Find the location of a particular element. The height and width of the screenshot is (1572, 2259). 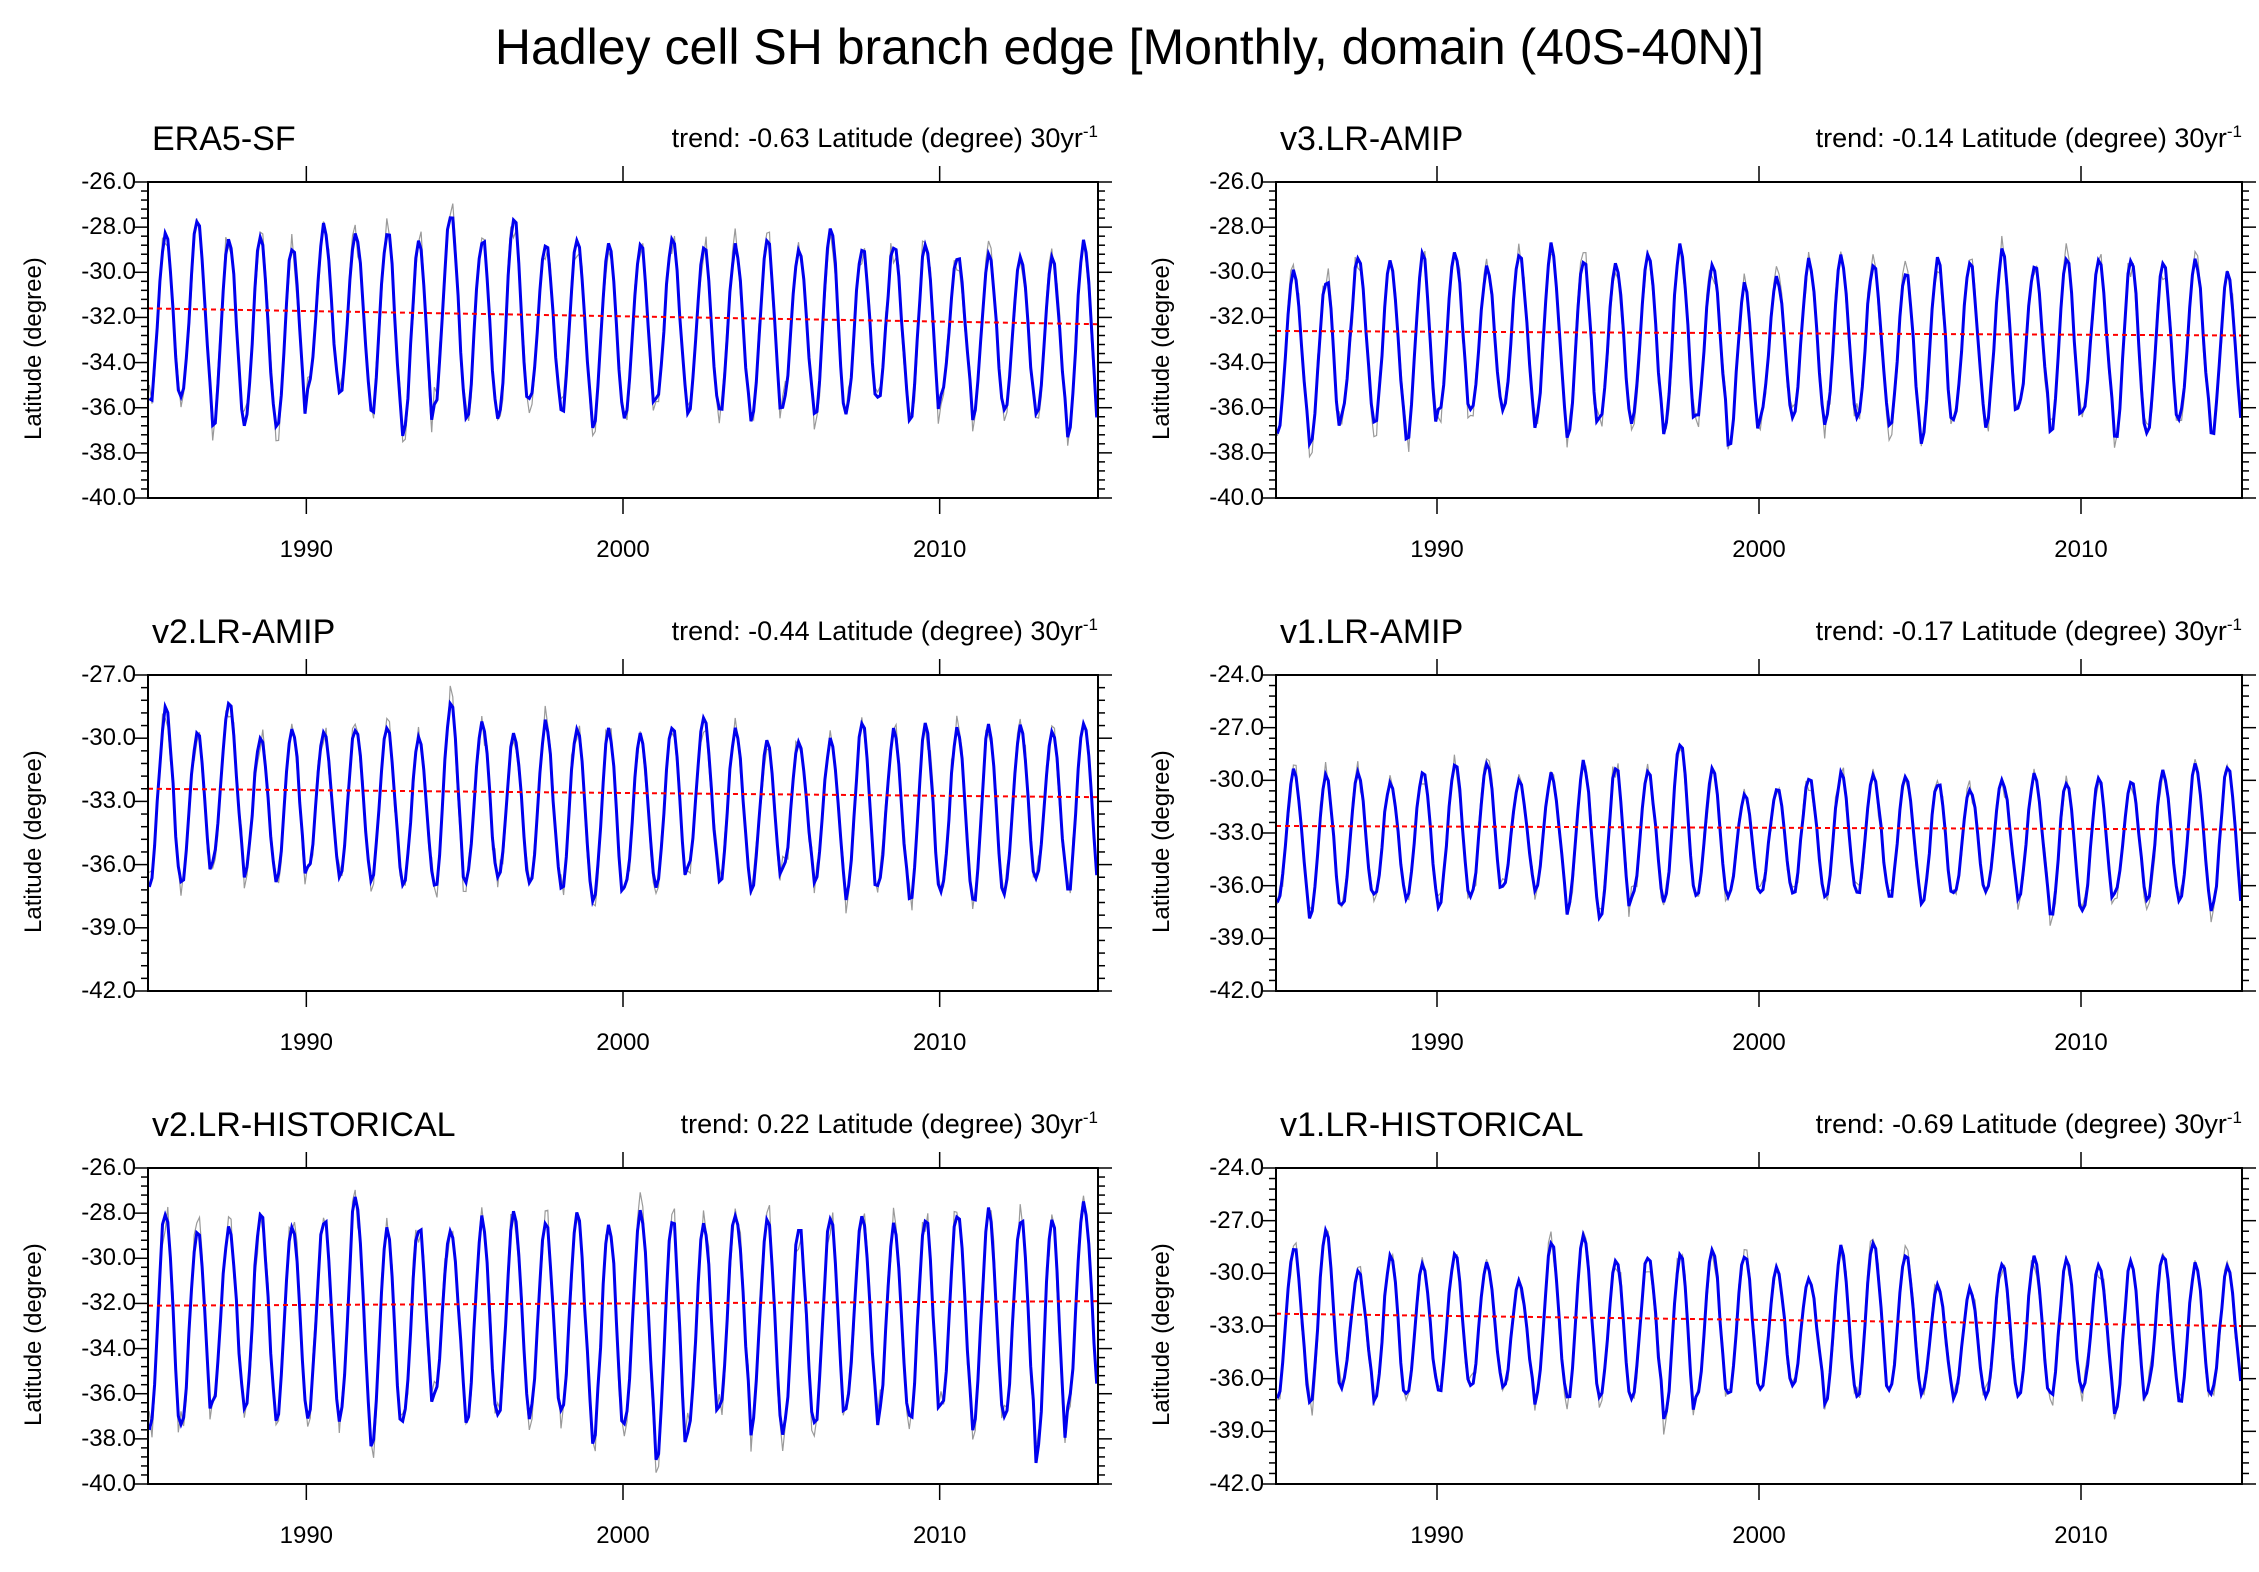

panel-title: v2.LR-AMIP is located at coordinates (244, 632).